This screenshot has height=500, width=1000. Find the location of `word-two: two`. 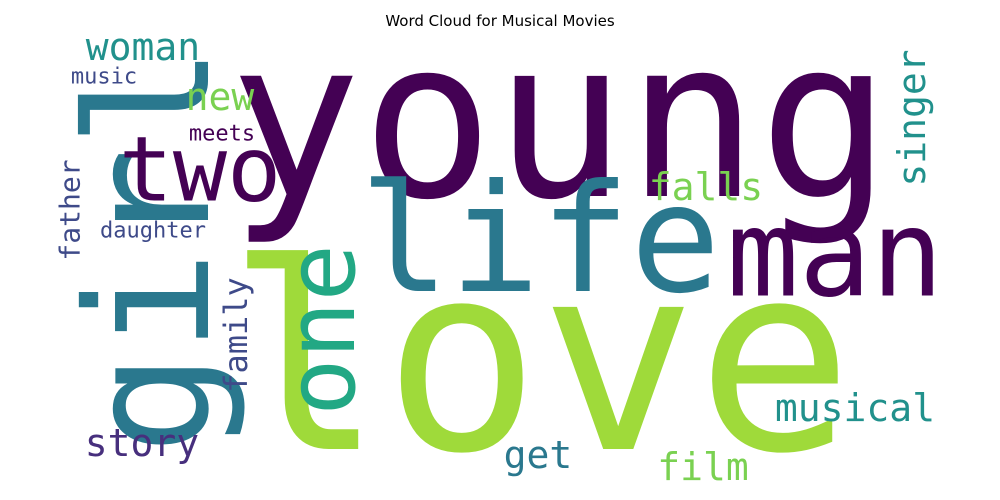

word-two: two is located at coordinates (200, 170).